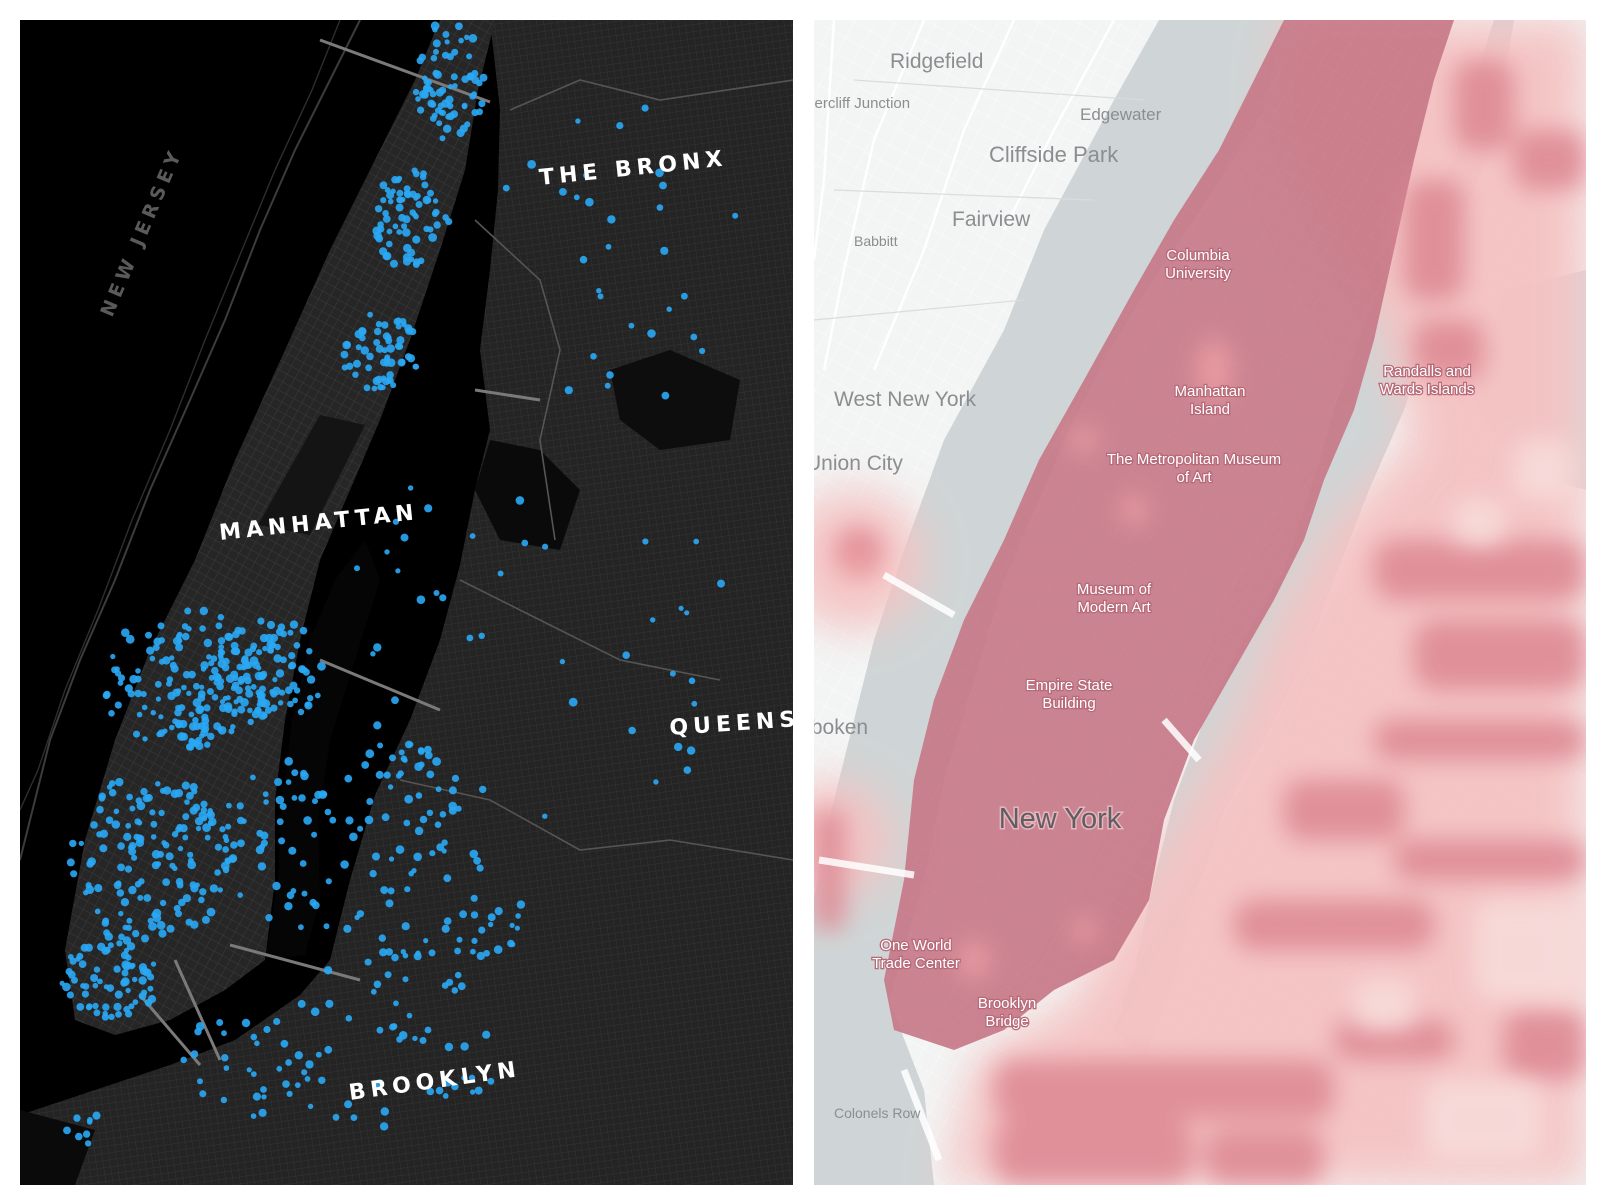  Describe the element at coordinates (916, 954) in the screenshot. I see `label-one-world-trade-center: One World Trade Center` at that location.